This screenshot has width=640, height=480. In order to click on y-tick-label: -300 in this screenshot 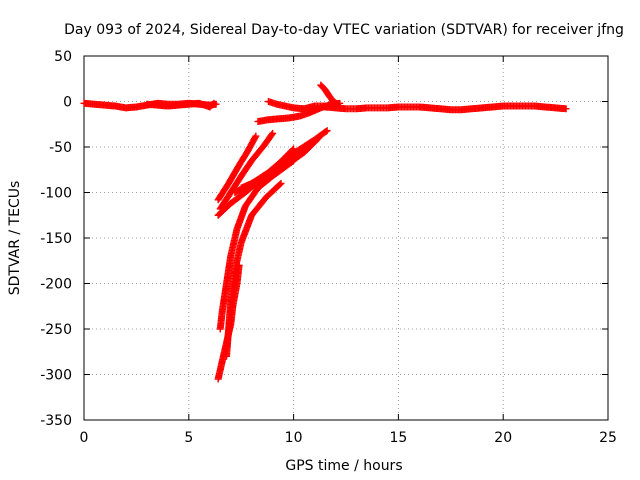, I will do `click(56, 376)`.